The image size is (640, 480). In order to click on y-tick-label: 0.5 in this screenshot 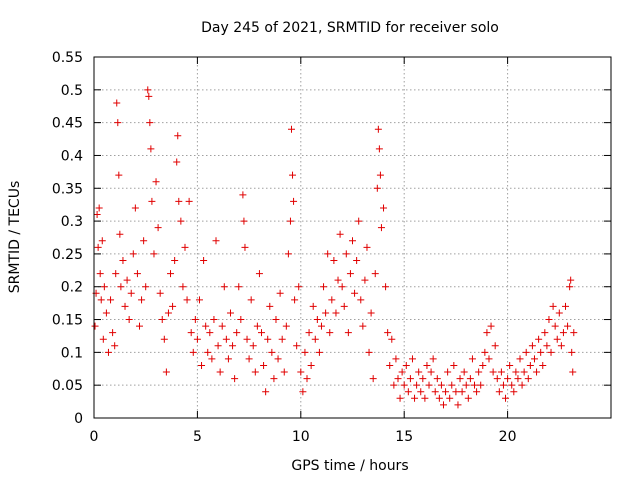, I will do `click(72, 91)`.